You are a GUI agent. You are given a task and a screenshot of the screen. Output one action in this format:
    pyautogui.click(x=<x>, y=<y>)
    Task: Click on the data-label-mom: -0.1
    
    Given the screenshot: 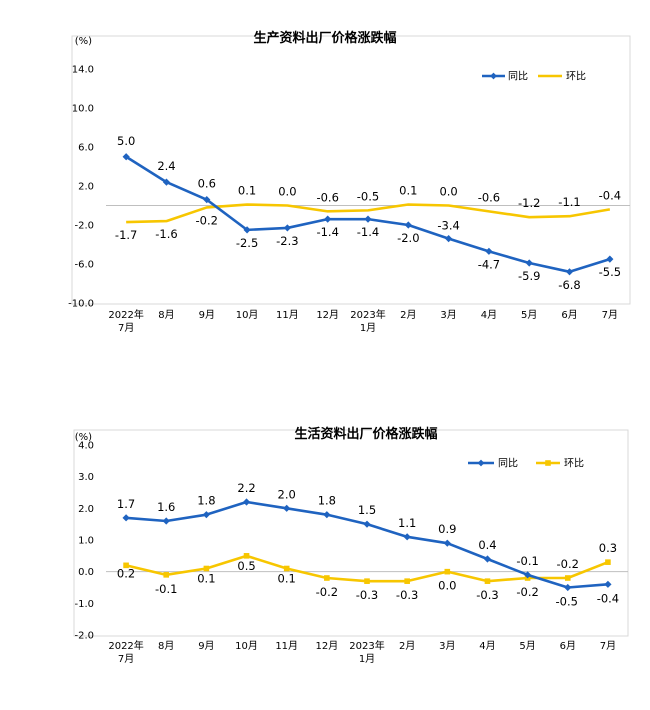 What is the action you would take?
    pyautogui.click(x=166, y=589)
    